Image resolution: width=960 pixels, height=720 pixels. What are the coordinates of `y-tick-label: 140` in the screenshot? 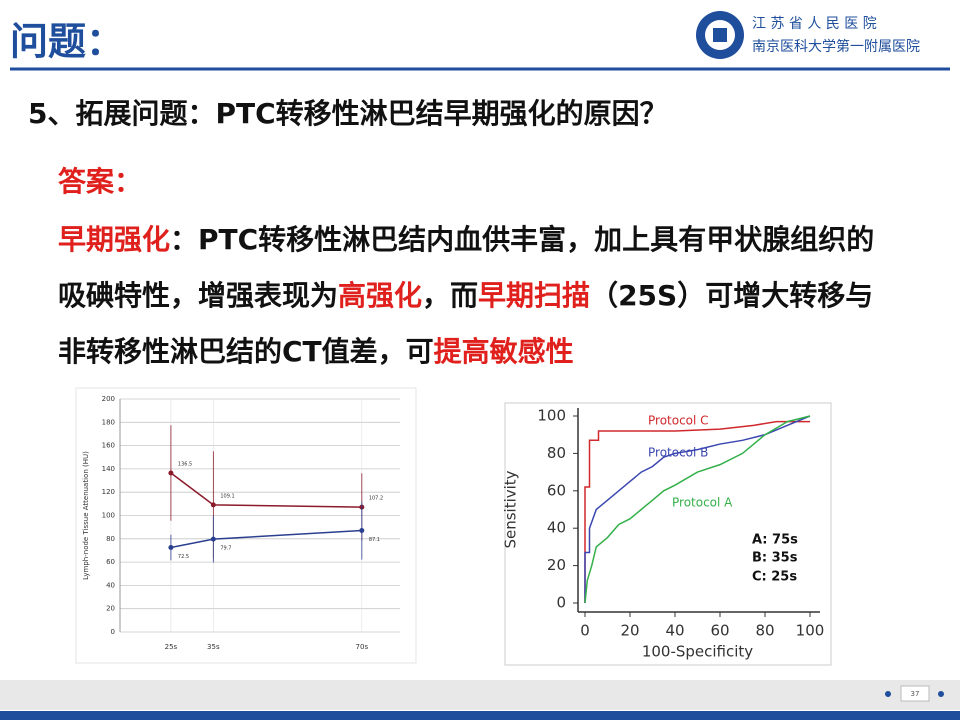 It's located at (108, 469).